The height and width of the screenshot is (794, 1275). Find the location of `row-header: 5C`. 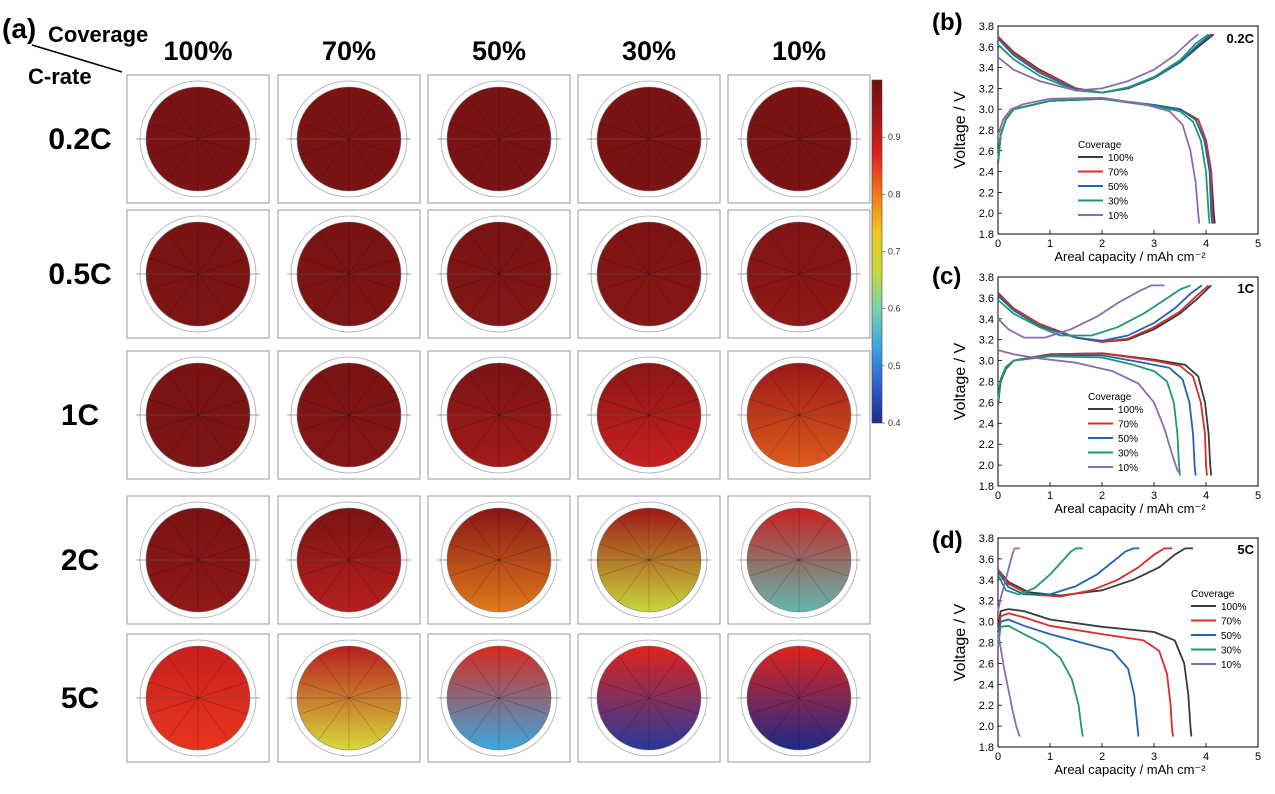

row-header: 5C is located at coordinates (80, 698).